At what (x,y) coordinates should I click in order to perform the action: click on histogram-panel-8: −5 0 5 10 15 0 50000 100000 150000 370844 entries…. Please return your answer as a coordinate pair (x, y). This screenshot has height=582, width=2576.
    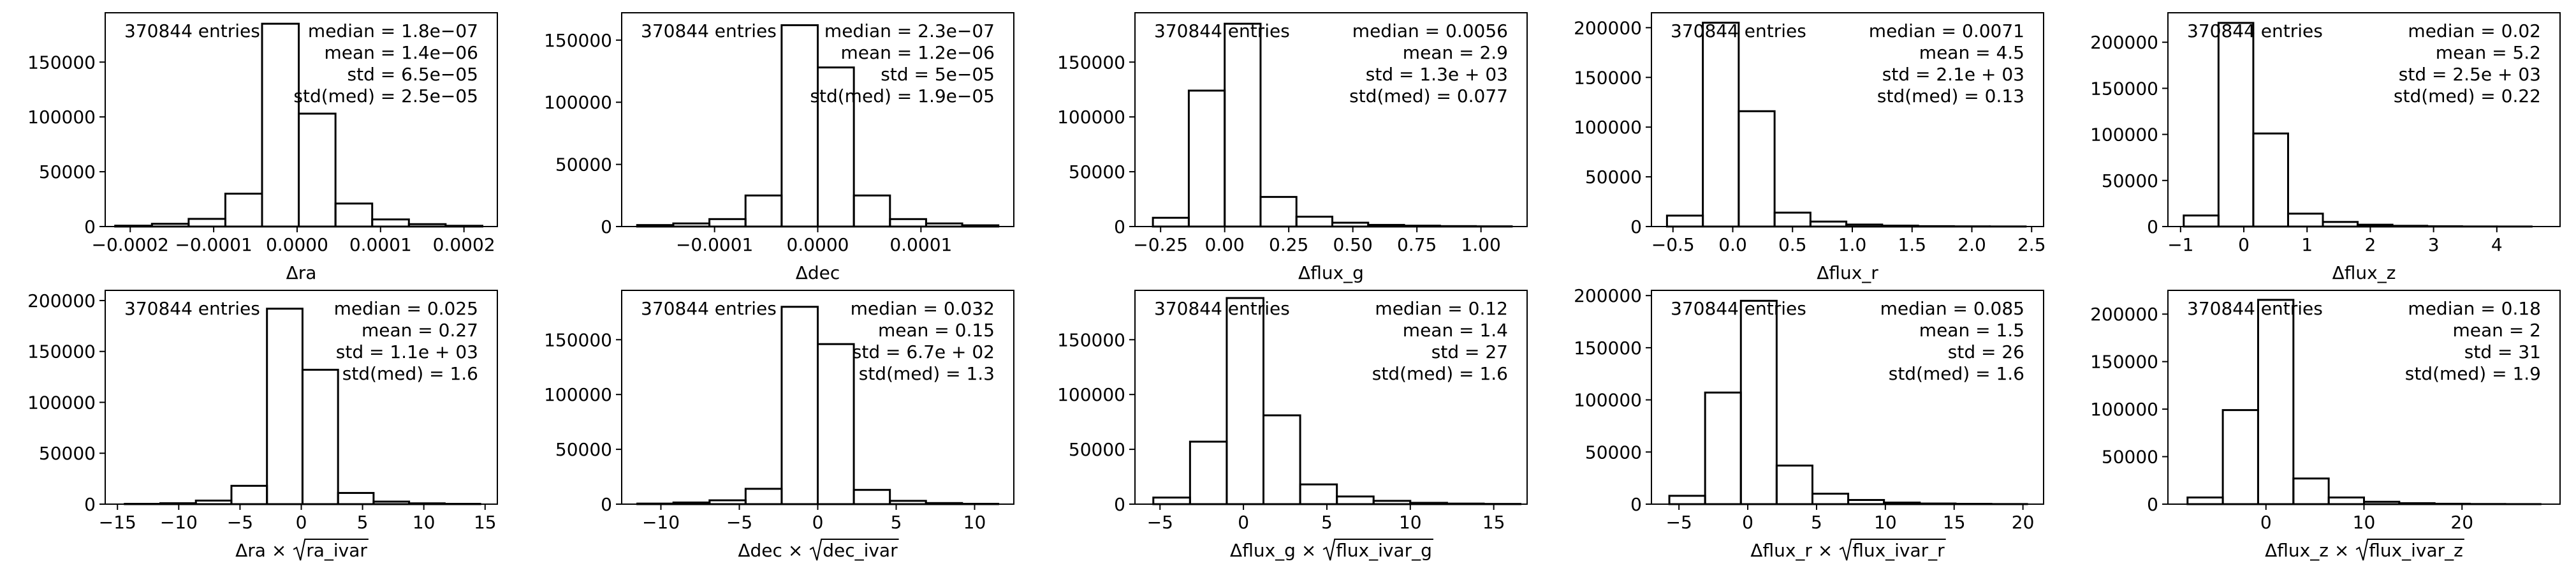
    Looking at the image, I should click on (1292, 426).